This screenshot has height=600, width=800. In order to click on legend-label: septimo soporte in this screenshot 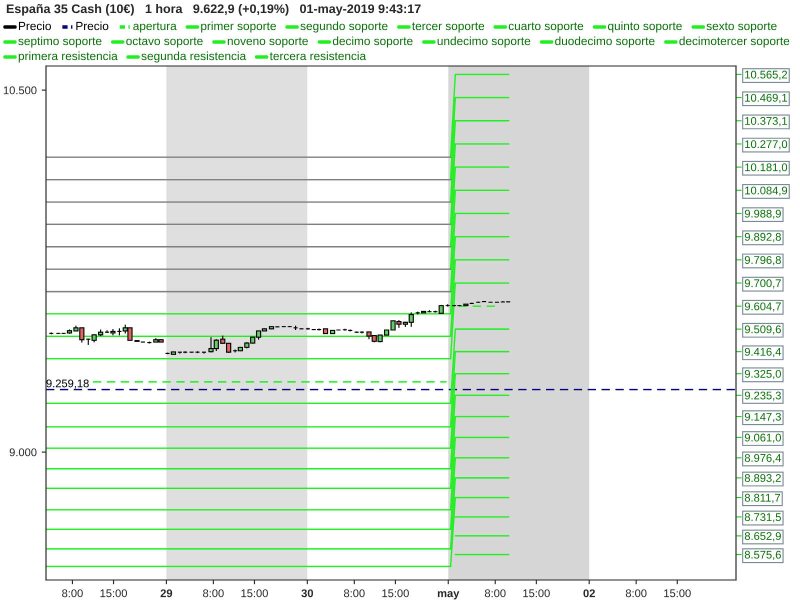, I will do `click(60, 42)`.